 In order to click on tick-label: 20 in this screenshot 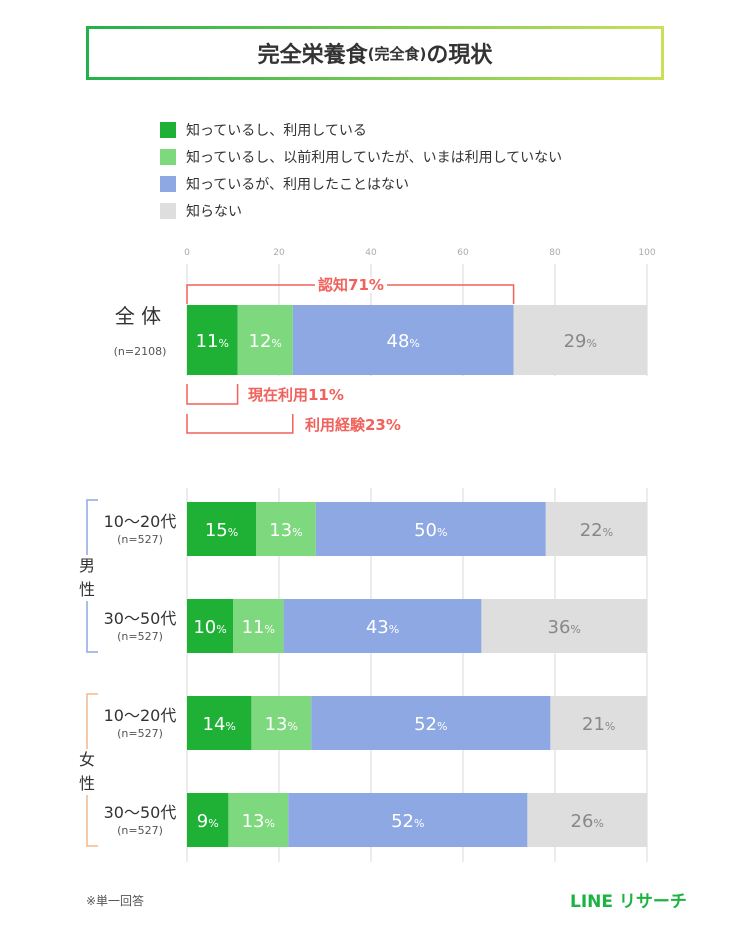, I will do `click(279, 253)`.